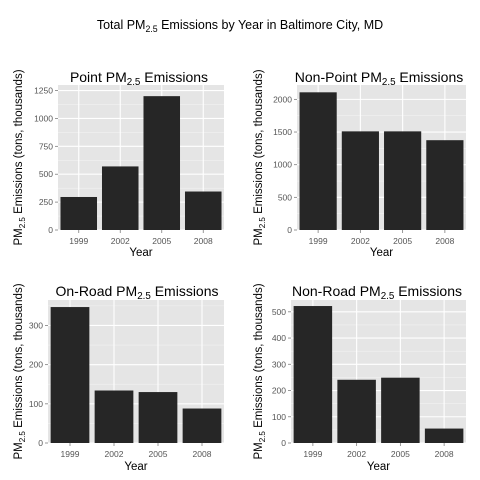  What do you see at coordinates (379, 78) in the screenshot?
I see `panel-title: Non-Point PM2.5 Emissions` at bounding box center [379, 78].